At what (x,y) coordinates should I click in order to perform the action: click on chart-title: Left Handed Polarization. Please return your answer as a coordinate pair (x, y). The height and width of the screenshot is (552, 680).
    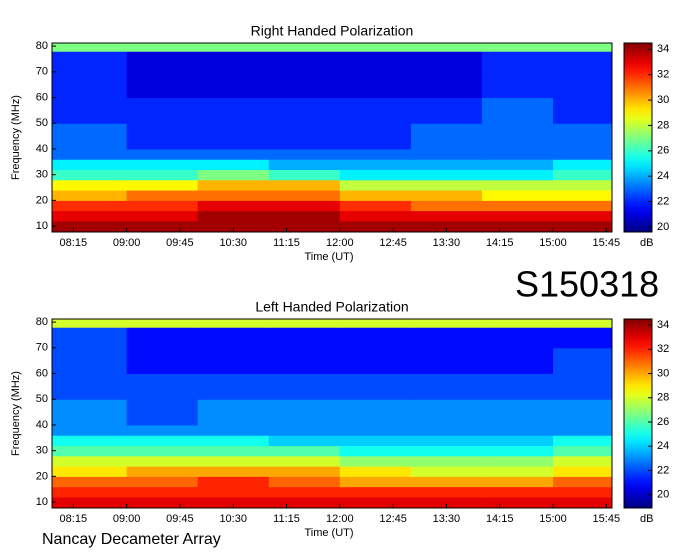
    Looking at the image, I should click on (331, 307).